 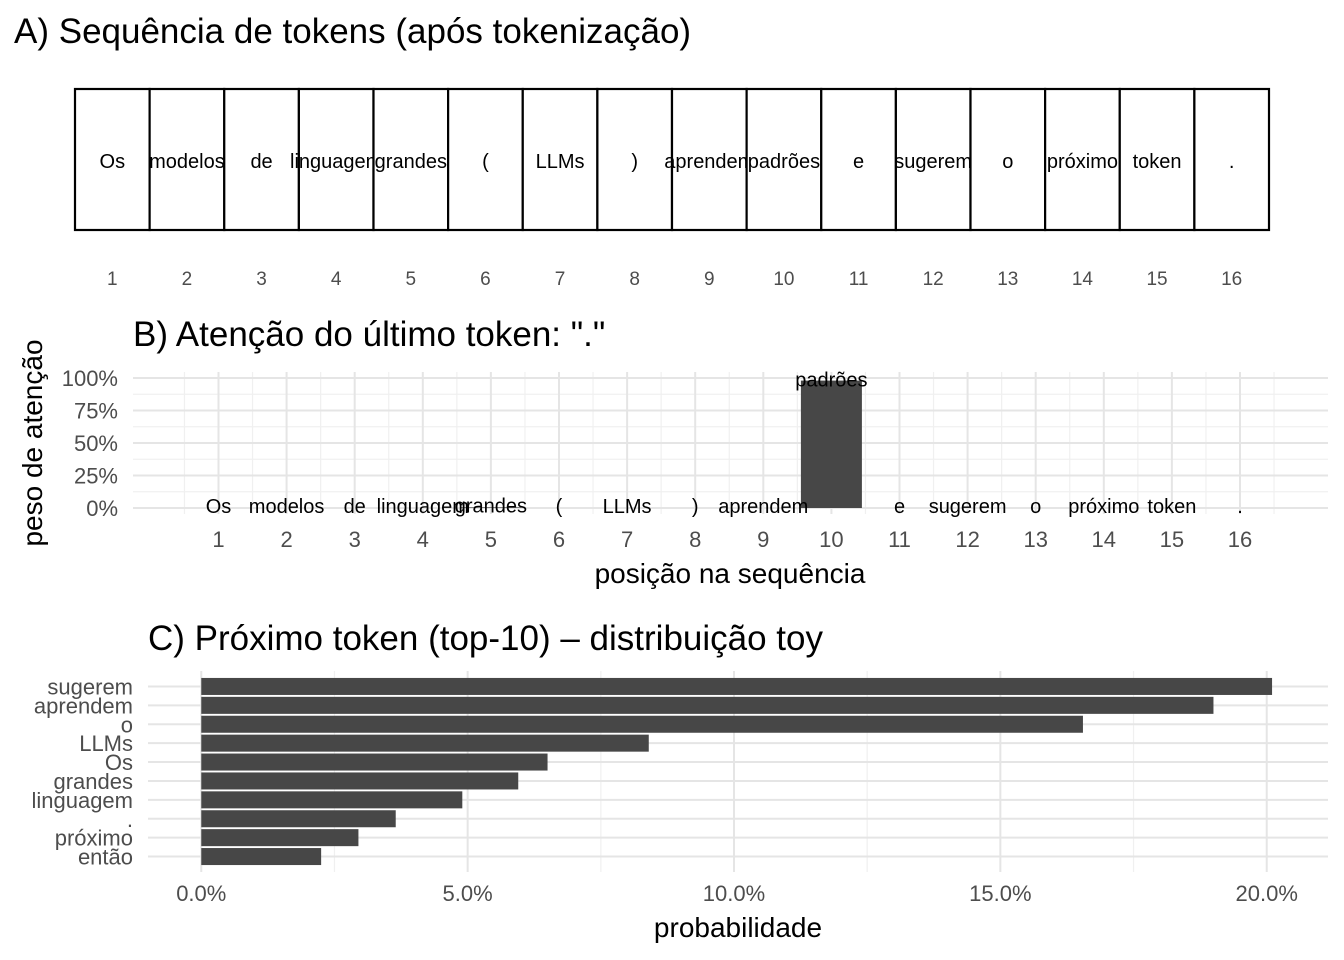 What do you see at coordinates (1156, 279) in the screenshot?
I see `token-position: 15` at bounding box center [1156, 279].